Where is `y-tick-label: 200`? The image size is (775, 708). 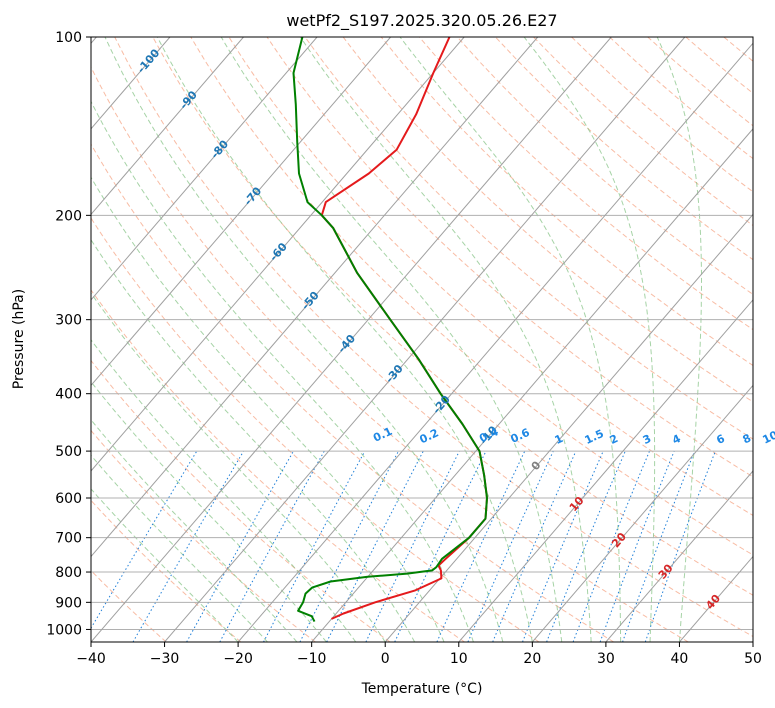
y-tick-label: 200 is located at coordinates (68, 216).